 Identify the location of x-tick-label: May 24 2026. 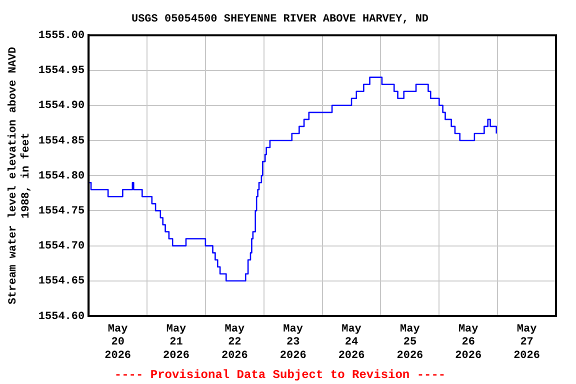
(351, 342).